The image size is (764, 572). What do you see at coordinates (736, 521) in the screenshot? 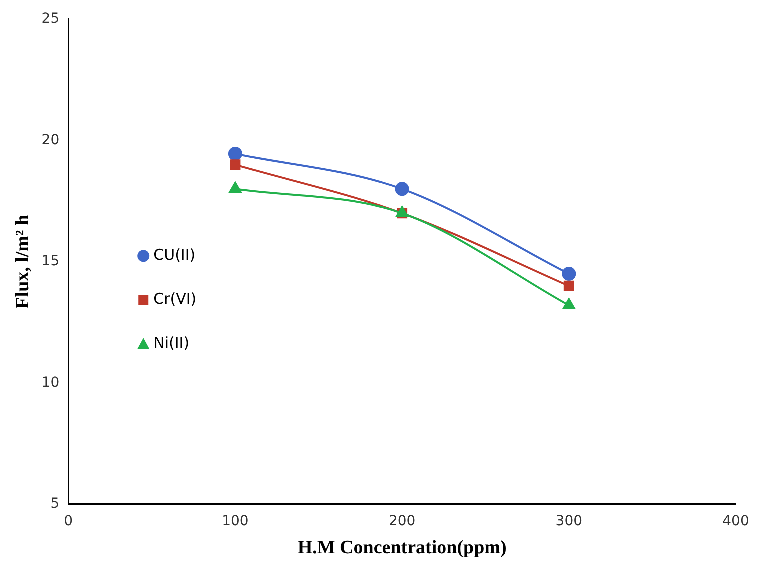
I see `x-tick-label: 400` at bounding box center [736, 521].